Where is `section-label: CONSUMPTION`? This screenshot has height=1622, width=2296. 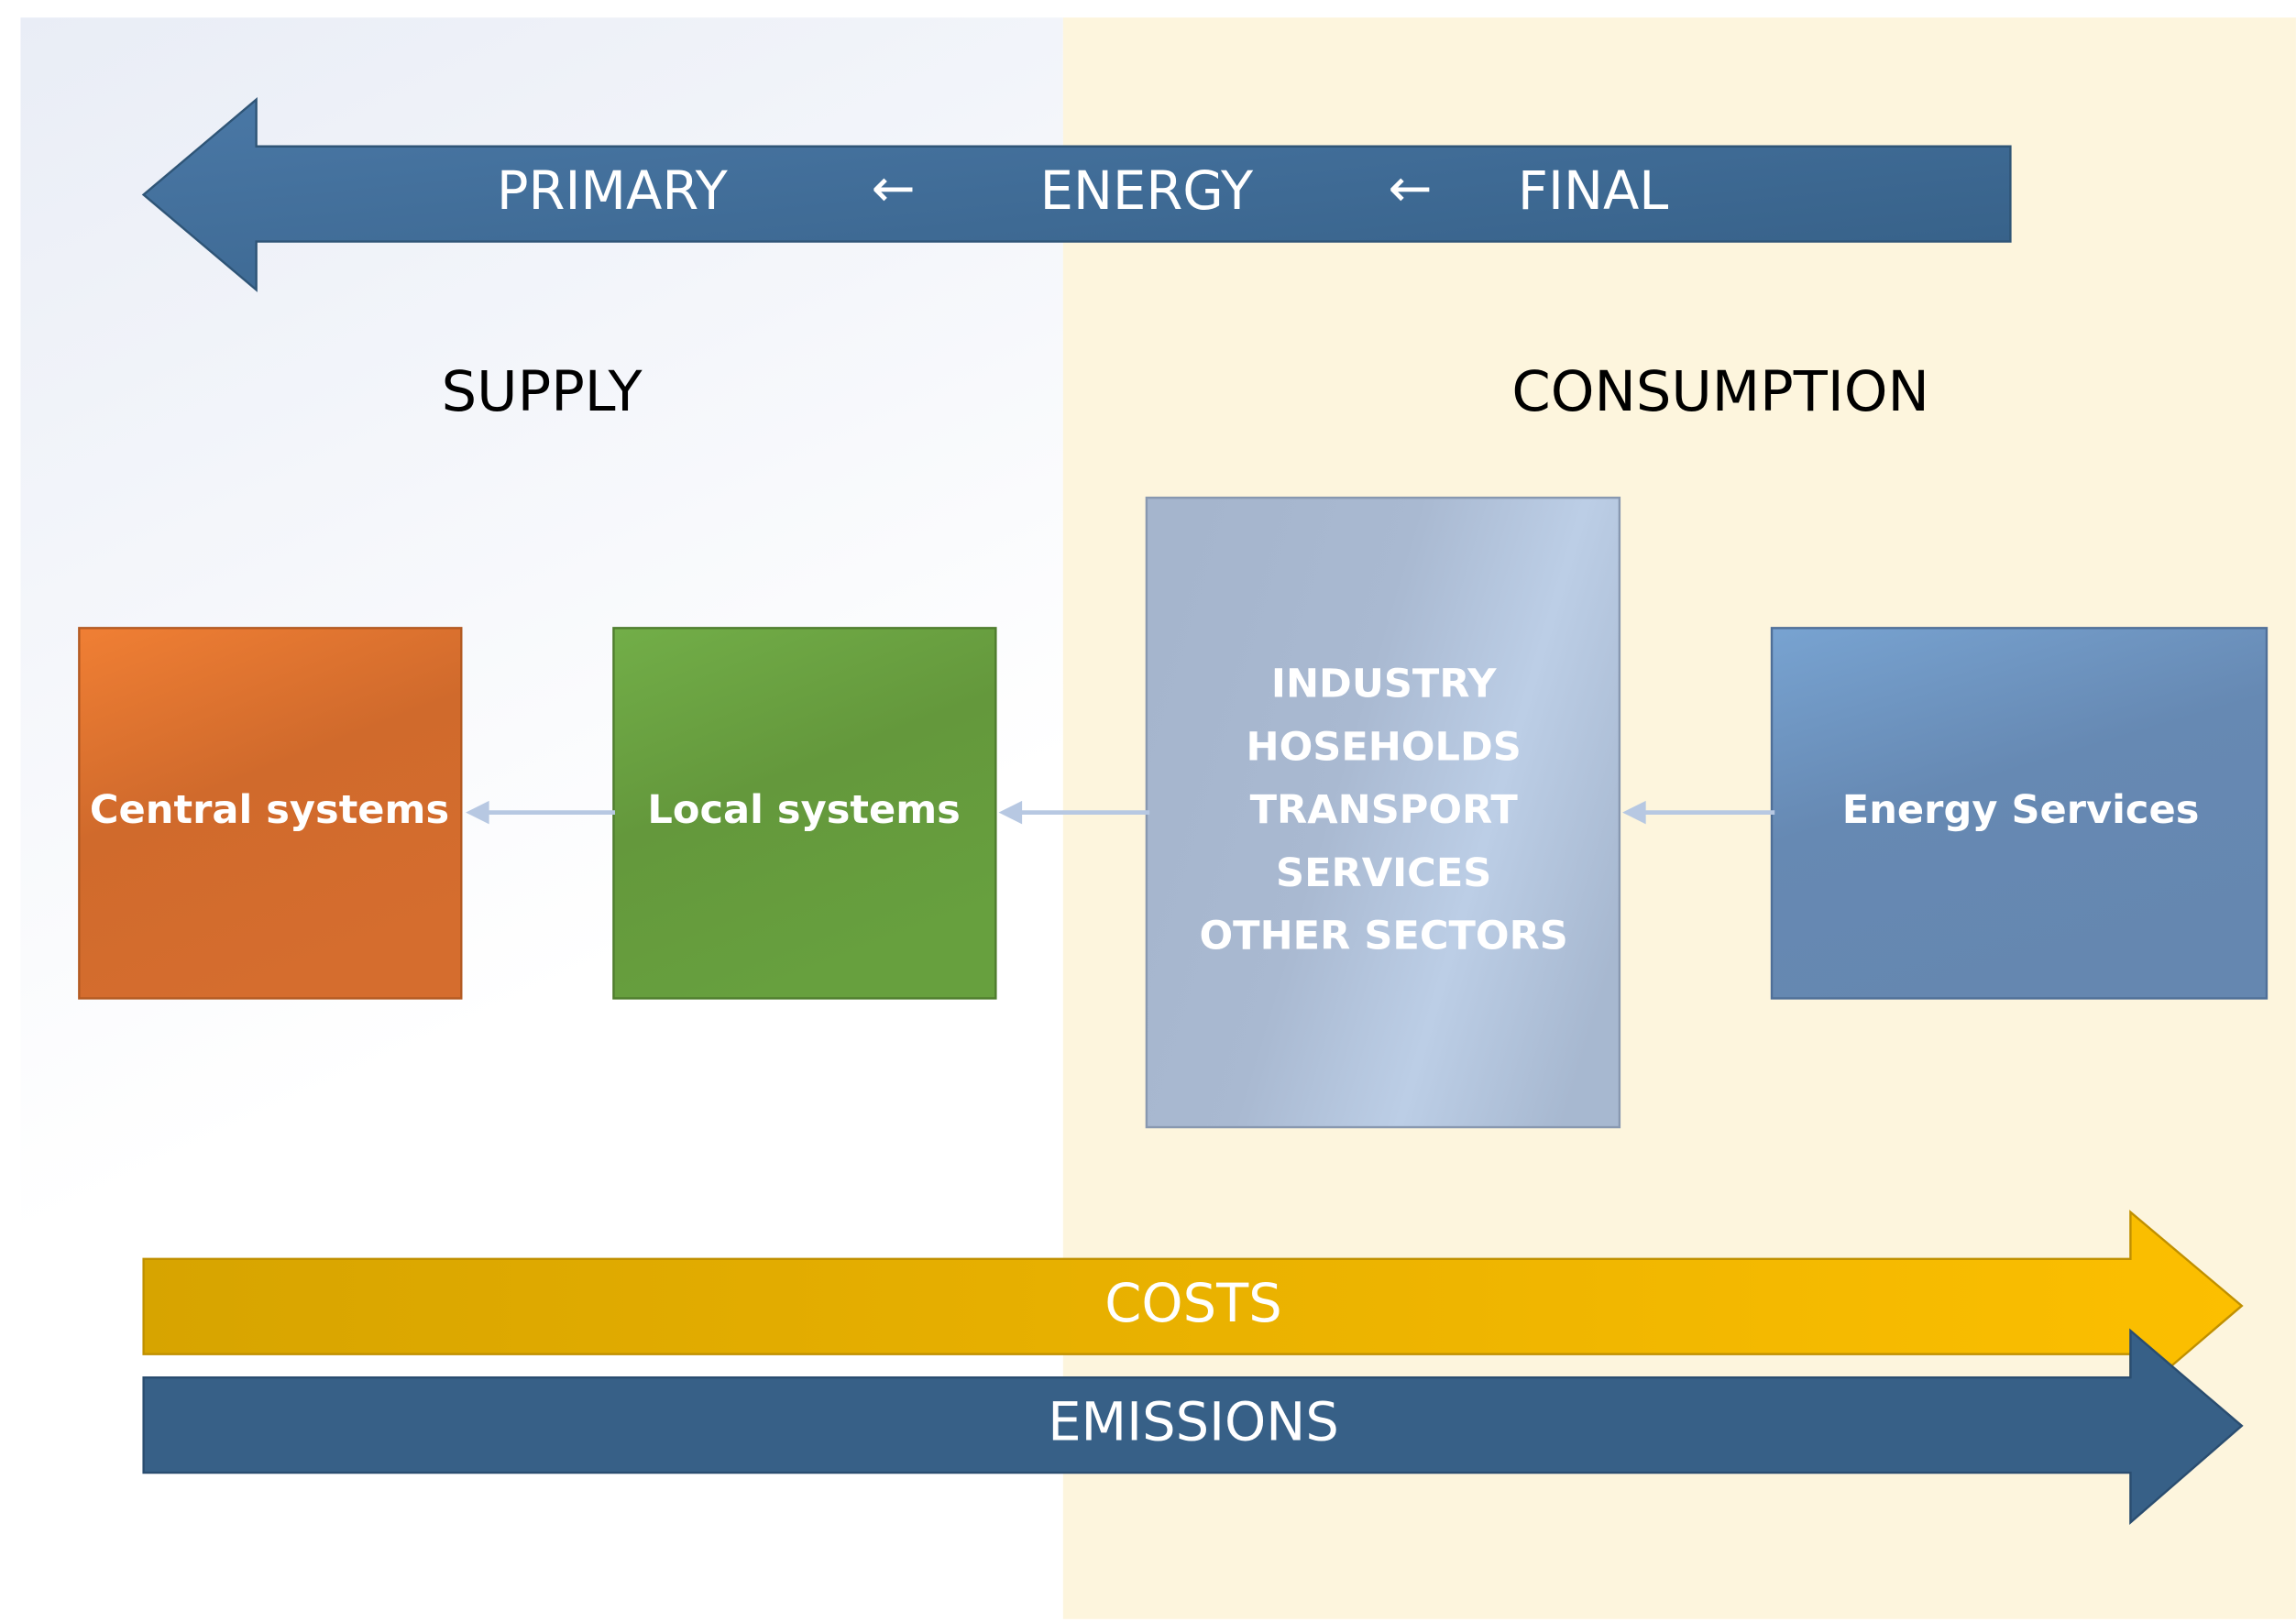
section-label: CONSUMPTION is located at coordinates (1720, 392).